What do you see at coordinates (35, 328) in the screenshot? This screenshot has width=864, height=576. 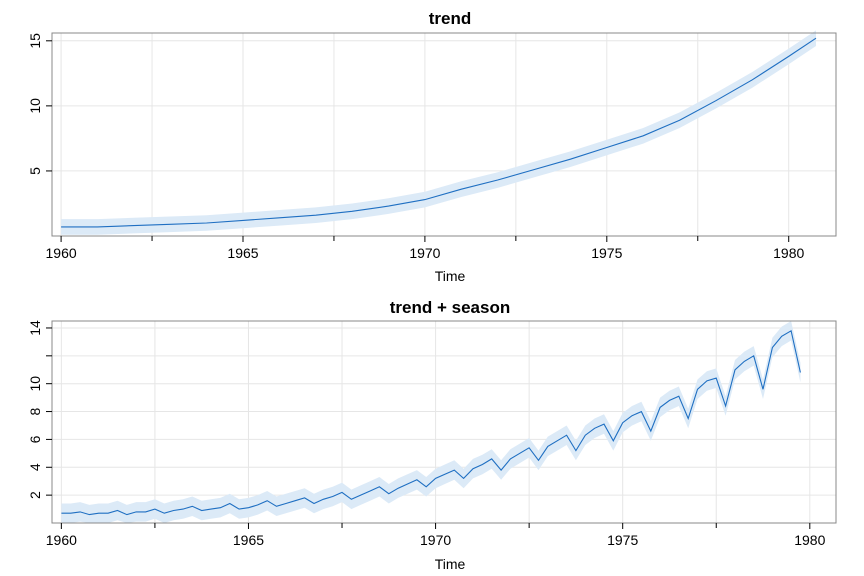 I see `y-tick-label: 14` at bounding box center [35, 328].